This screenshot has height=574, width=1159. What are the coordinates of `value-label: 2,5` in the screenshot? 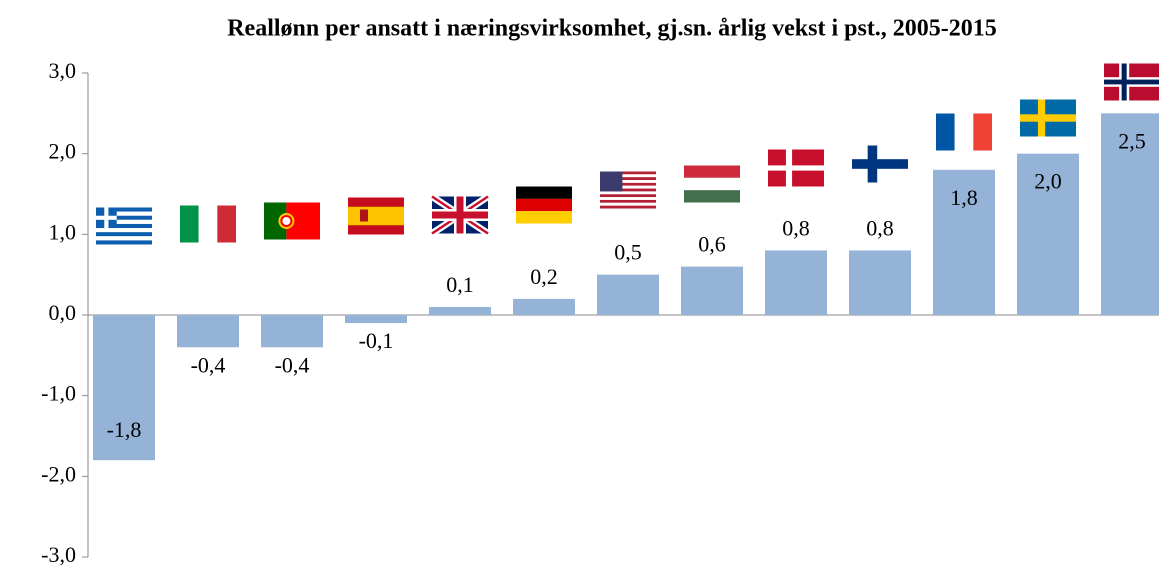 It's located at (1132, 140).